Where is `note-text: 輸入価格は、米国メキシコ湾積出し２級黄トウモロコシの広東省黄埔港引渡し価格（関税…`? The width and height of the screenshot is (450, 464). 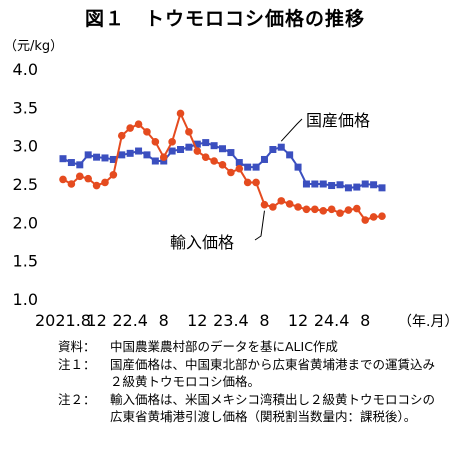 note-text: 輸入価格は、米国メキシコ湾積出し２級黄トウモロコシの広東省黄埔港引渡し価格（関税… is located at coordinates (273, 408).